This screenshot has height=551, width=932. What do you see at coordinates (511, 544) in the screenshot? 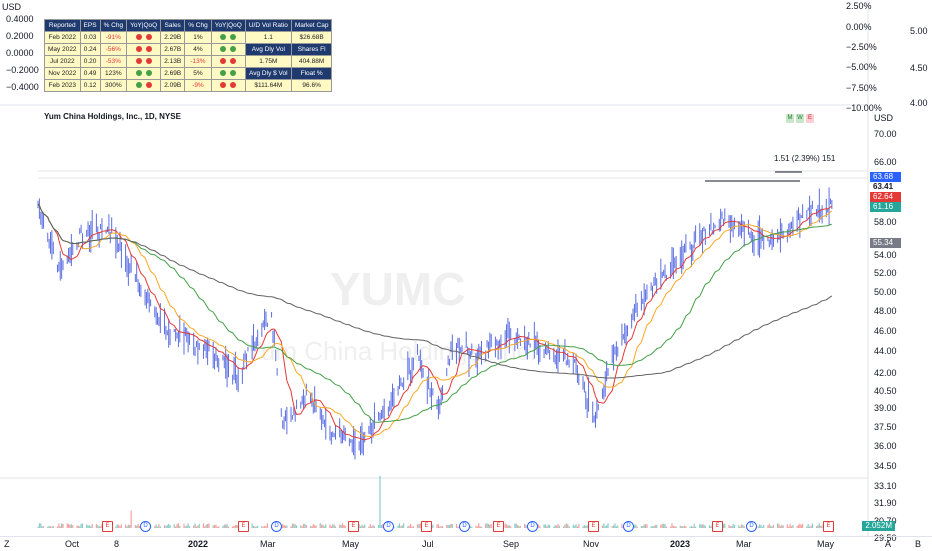
I see `x-tick: Sep` at bounding box center [511, 544].